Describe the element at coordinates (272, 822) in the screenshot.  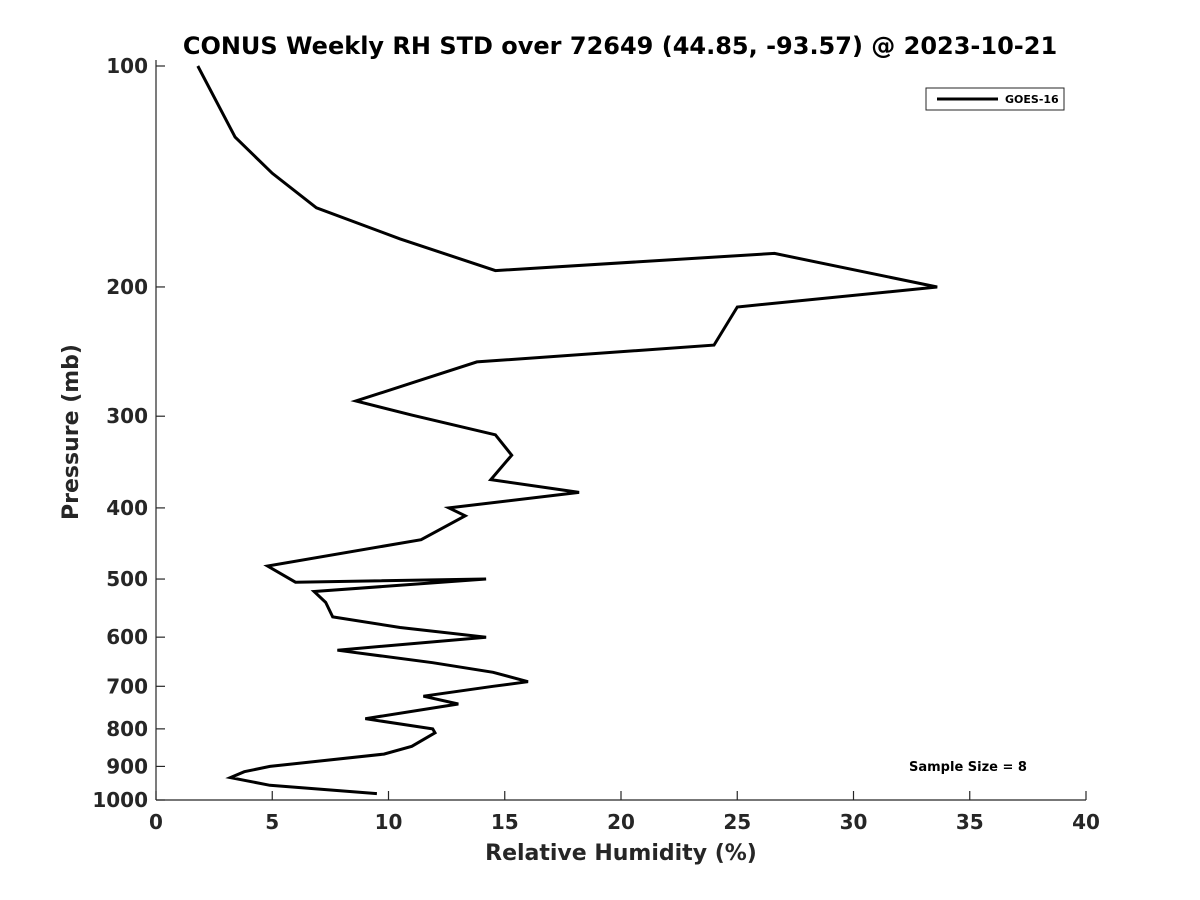
I see `x-tick-label: 5` at that location.